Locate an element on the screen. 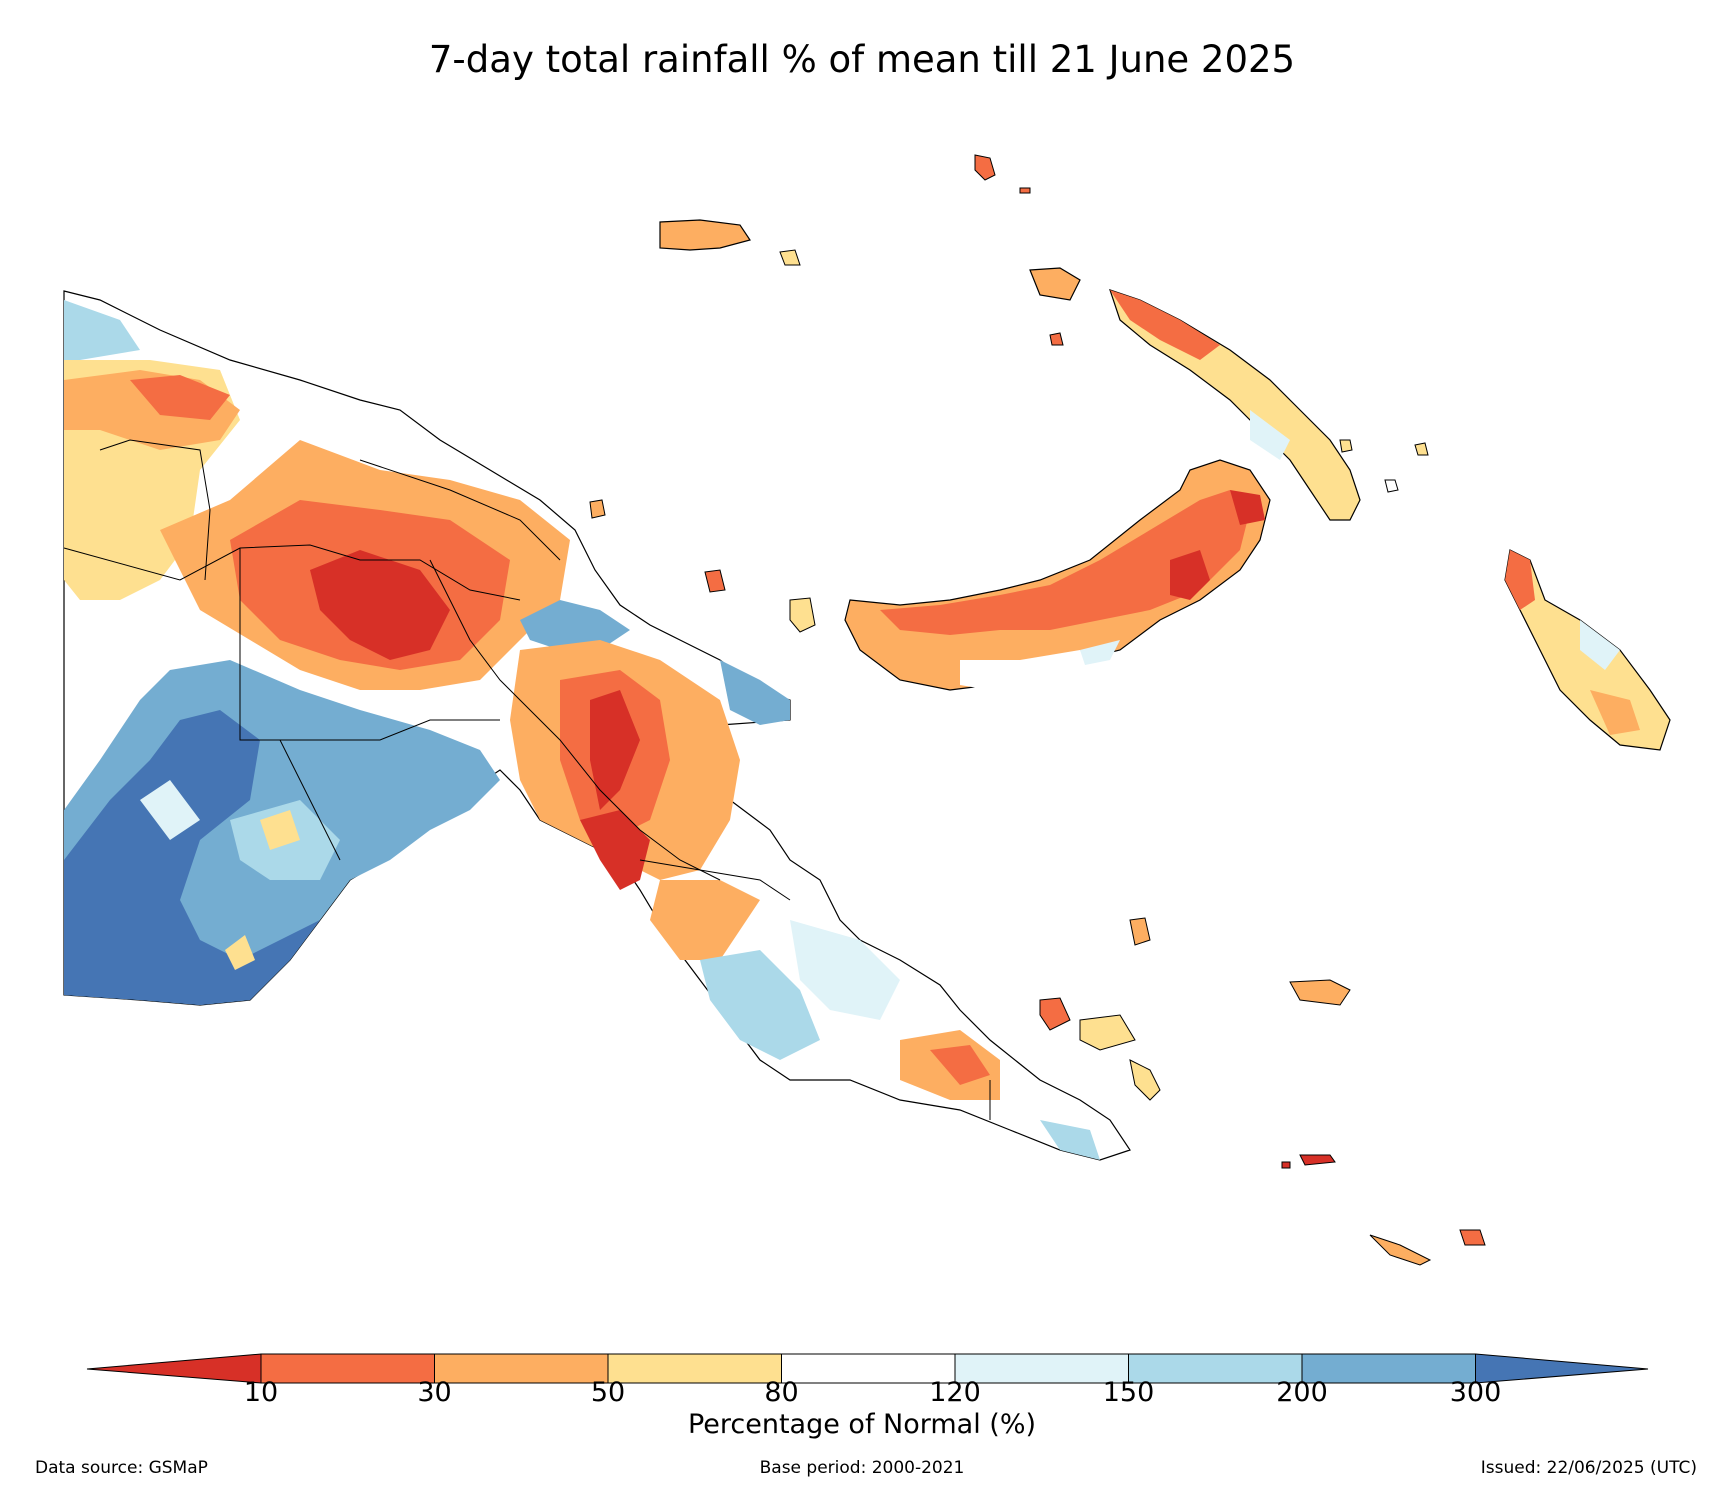  new-britain-extreme is located at coordinates (1190, 575).